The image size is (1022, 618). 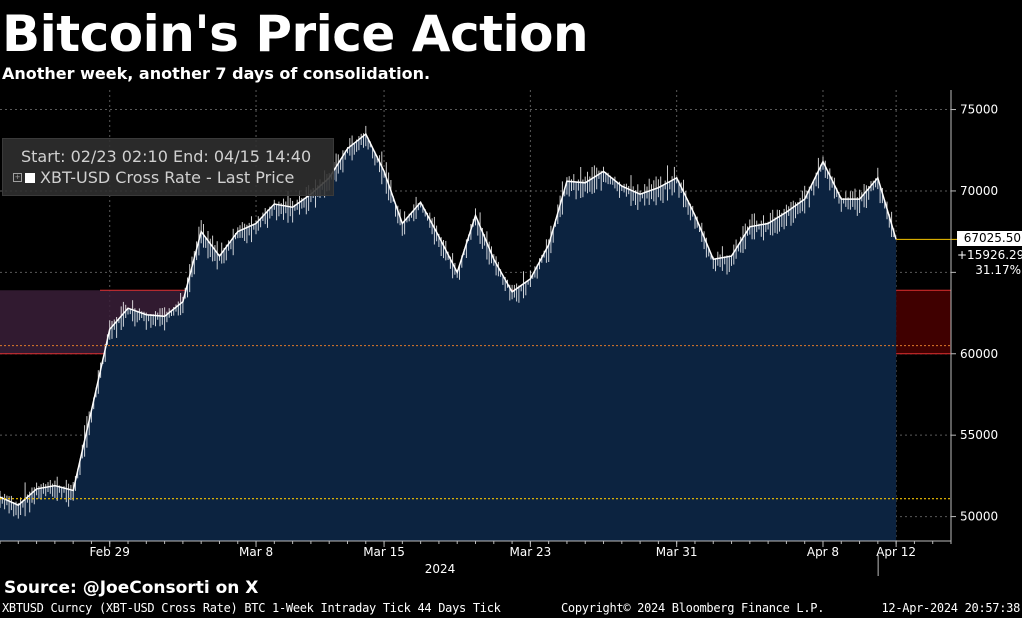 I want to click on x-tick-label: Mar 23, so click(x=530, y=552).